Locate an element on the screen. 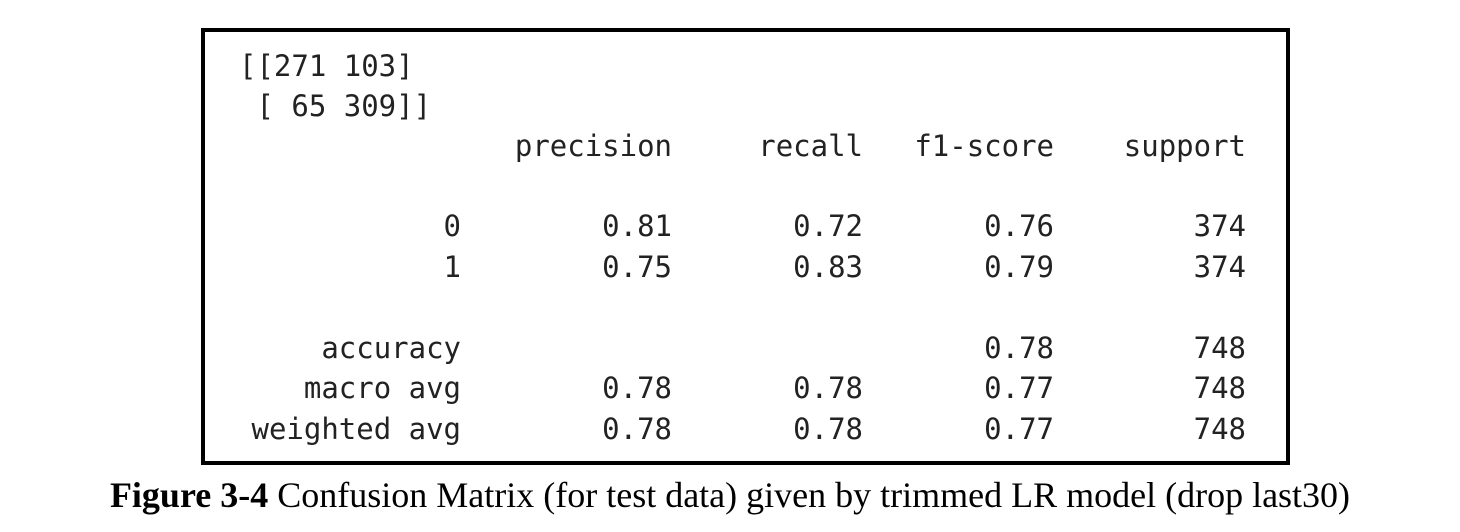 The height and width of the screenshot is (532, 1460). cell-precision: 0.81 is located at coordinates (637, 226).